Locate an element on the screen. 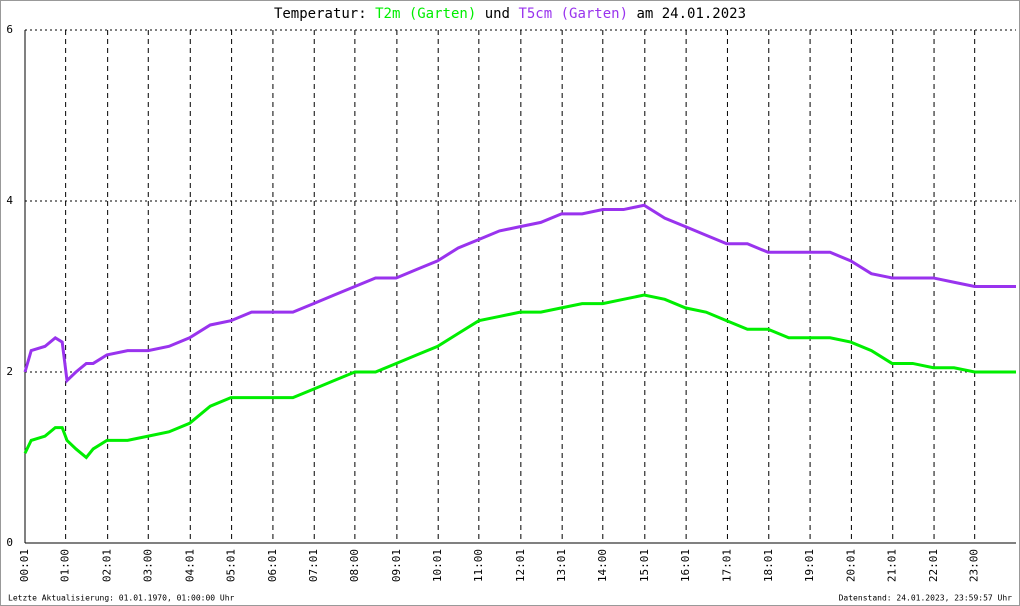 The height and width of the screenshot is (606, 1020). y-tick-label: 2 is located at coordinates (9, 371).